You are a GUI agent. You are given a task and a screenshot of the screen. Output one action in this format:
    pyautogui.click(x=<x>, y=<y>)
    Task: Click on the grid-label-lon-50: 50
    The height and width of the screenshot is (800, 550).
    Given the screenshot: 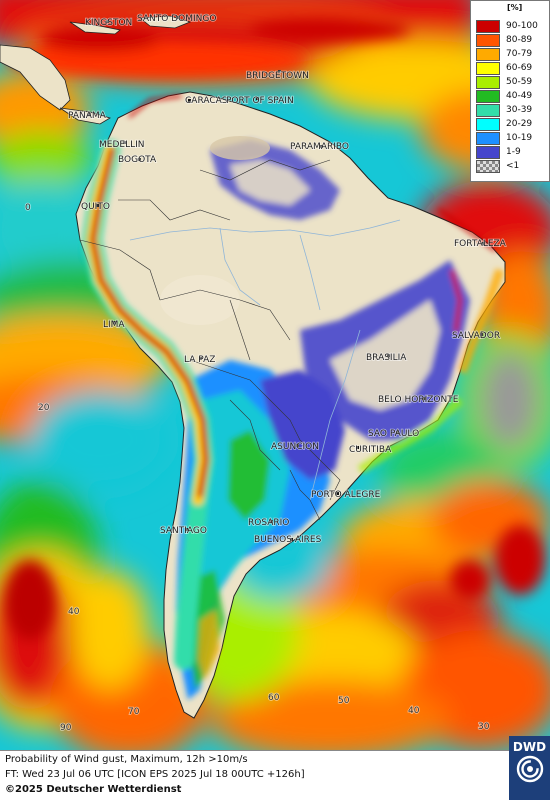 What is the action you would take?
    pyautogui.click(x=344, y=701)
    